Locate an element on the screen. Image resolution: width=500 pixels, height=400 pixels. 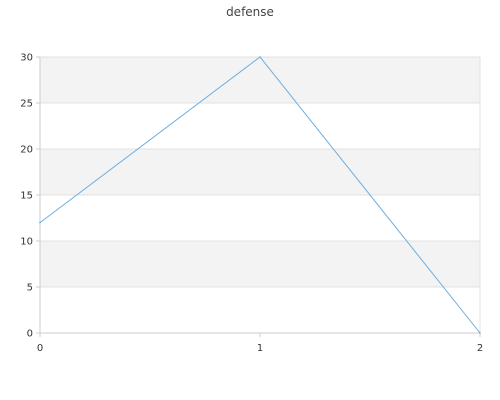
y-tick-label: 25 is located at coordinates (26, 104).